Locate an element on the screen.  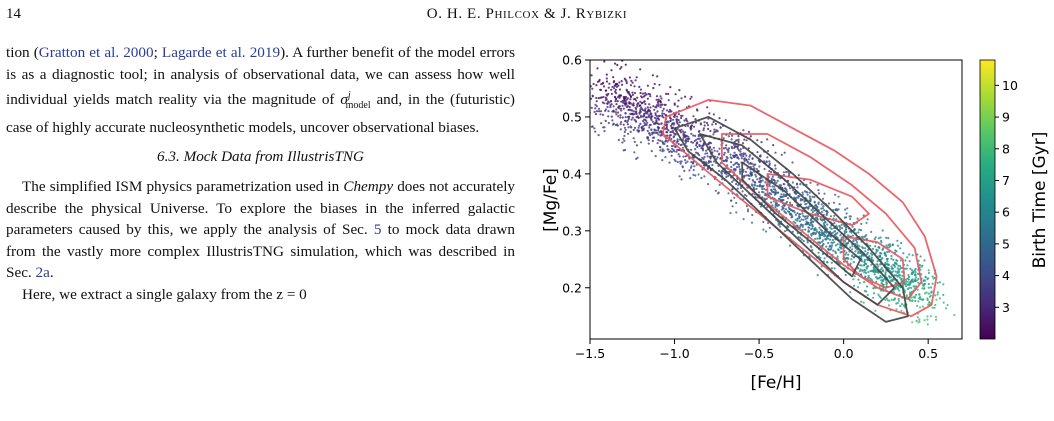
x-tick-label: 0.5 is located at coordinates (928, 353).